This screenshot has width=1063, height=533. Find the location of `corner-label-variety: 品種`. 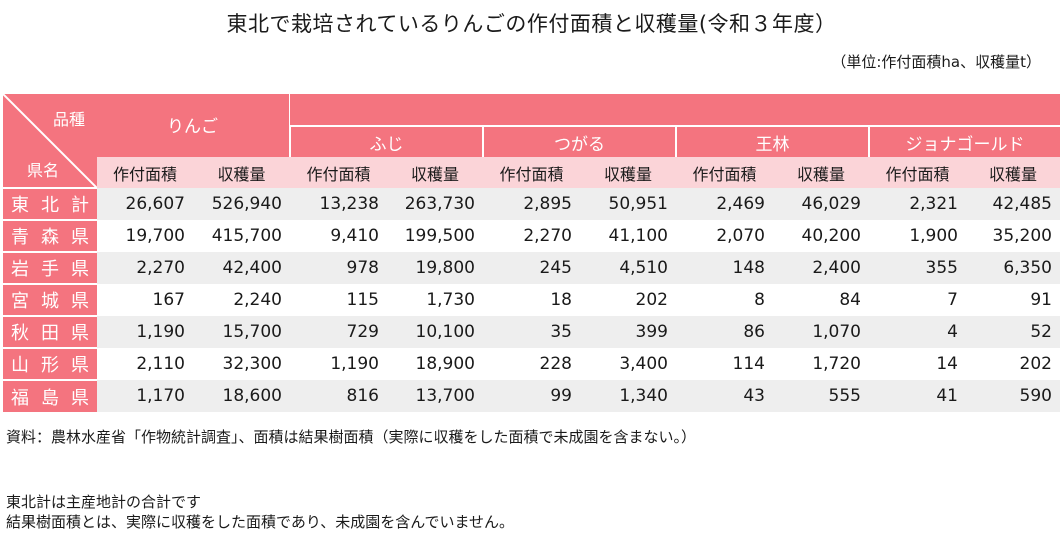

corner-label-variety: 品種 is located at coordinates (68, 119).